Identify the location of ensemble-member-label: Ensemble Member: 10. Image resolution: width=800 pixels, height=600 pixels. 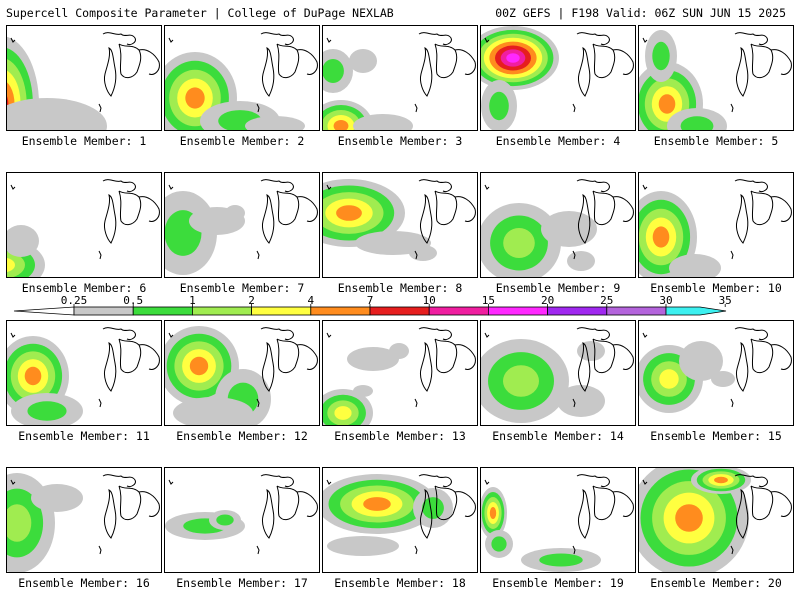
(716, 288).